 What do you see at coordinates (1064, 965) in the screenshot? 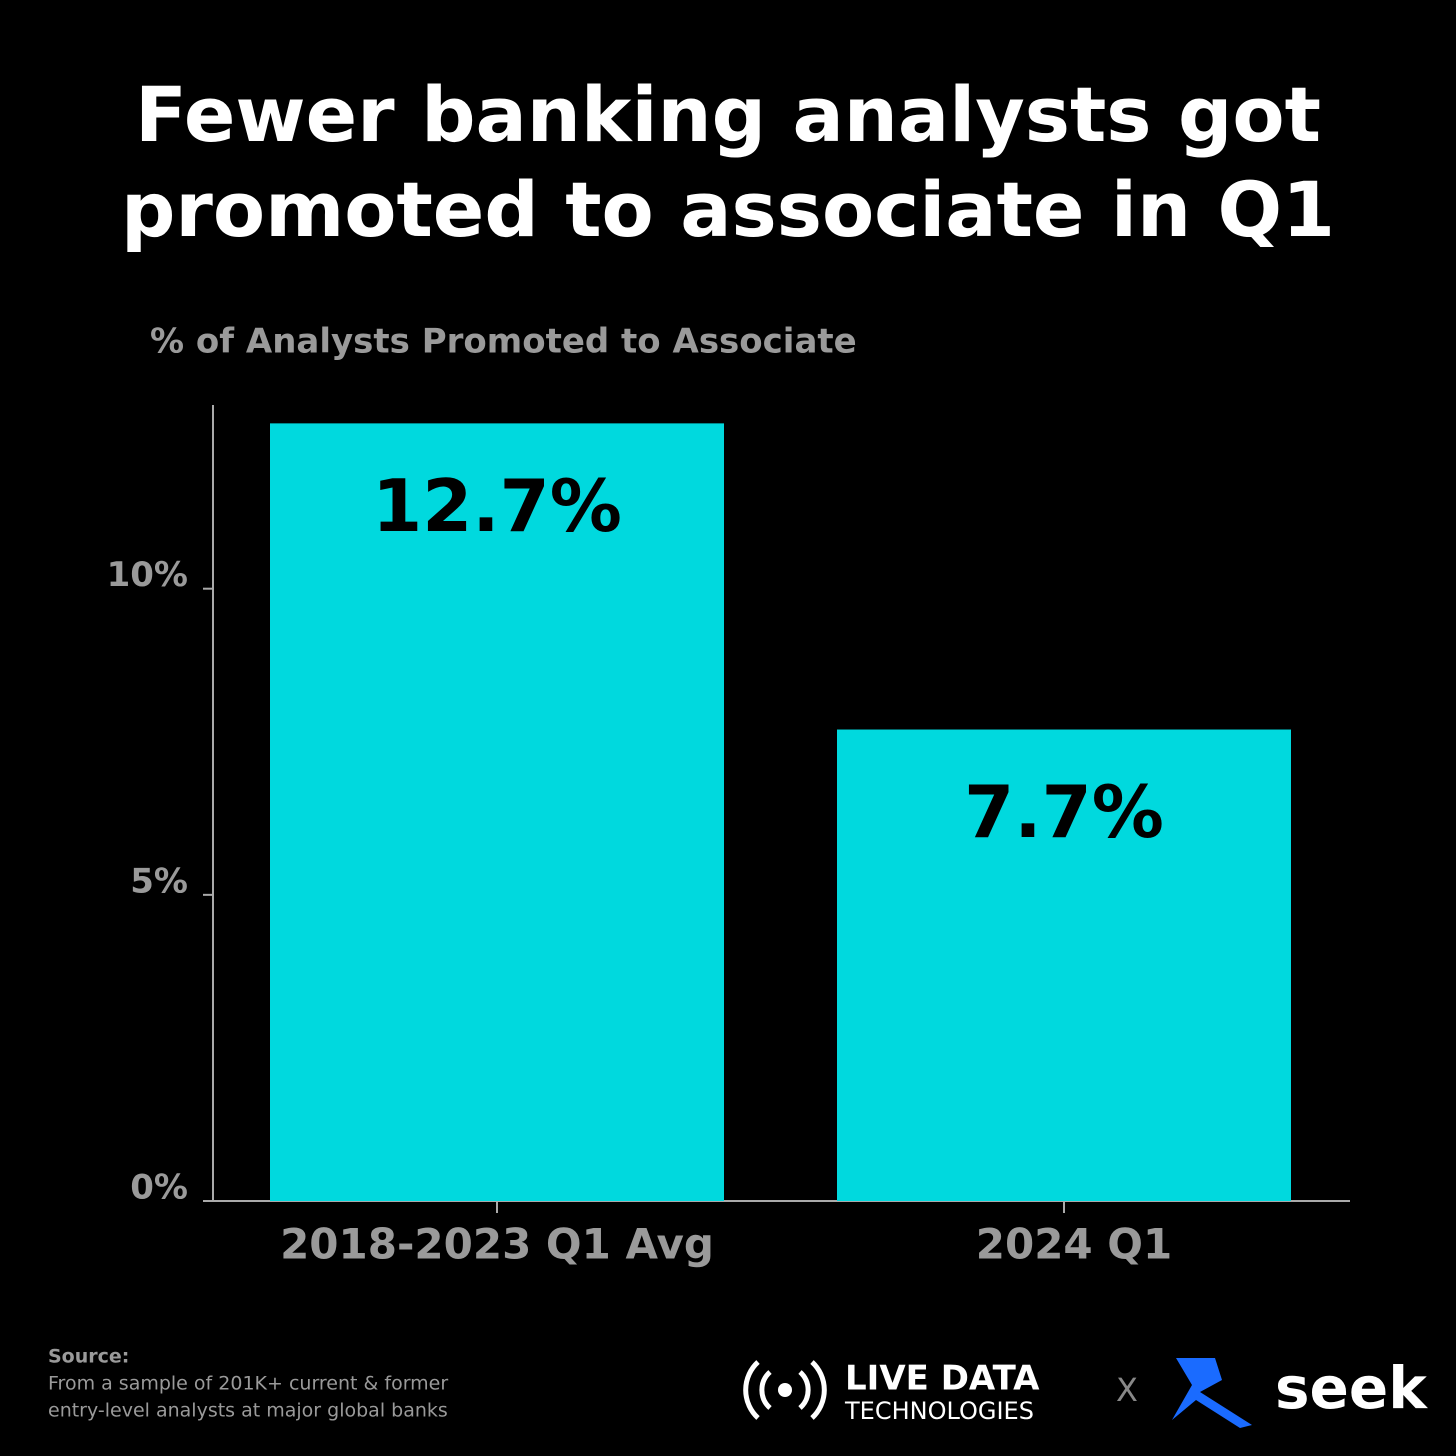
I see `bar` at bounding box center [1064, 965].